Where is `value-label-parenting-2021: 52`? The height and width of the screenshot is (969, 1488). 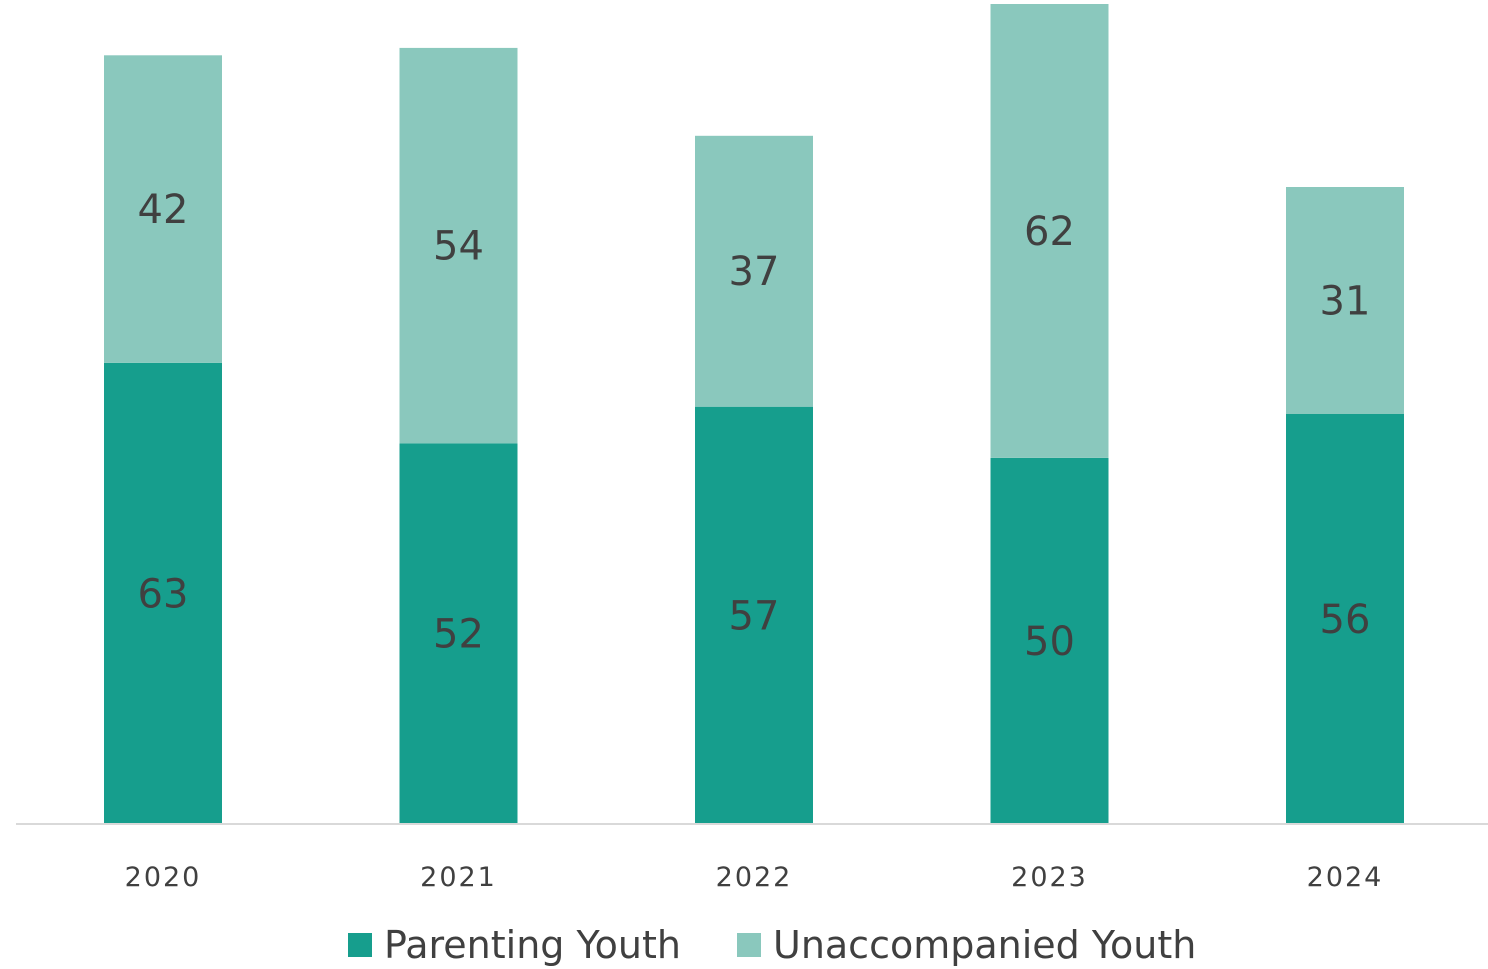 value-label-parenting-2021: 52 is located at coordinates (458, 635).